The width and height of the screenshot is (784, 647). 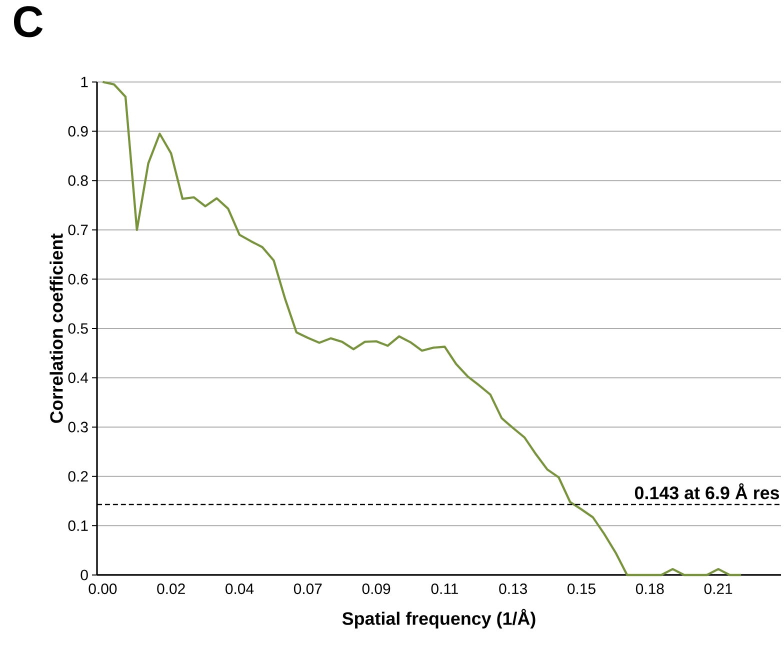 What do you see at coordinates (78, 279) in the screenshot?
I see `y-tick-label: 0.6` at bounding box center [78, 279].